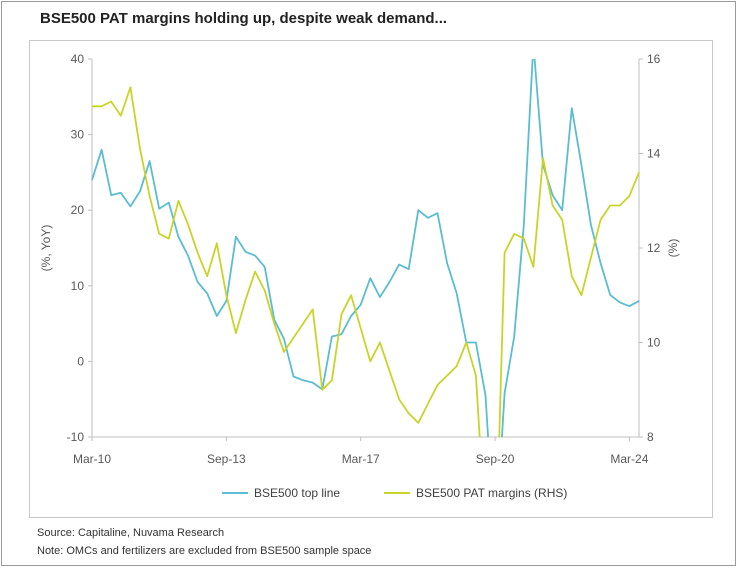  What do you see at coordinates (76, 437) in the screenshot?
I see `left-tick-label: -10` at bounding box center [76, 437].